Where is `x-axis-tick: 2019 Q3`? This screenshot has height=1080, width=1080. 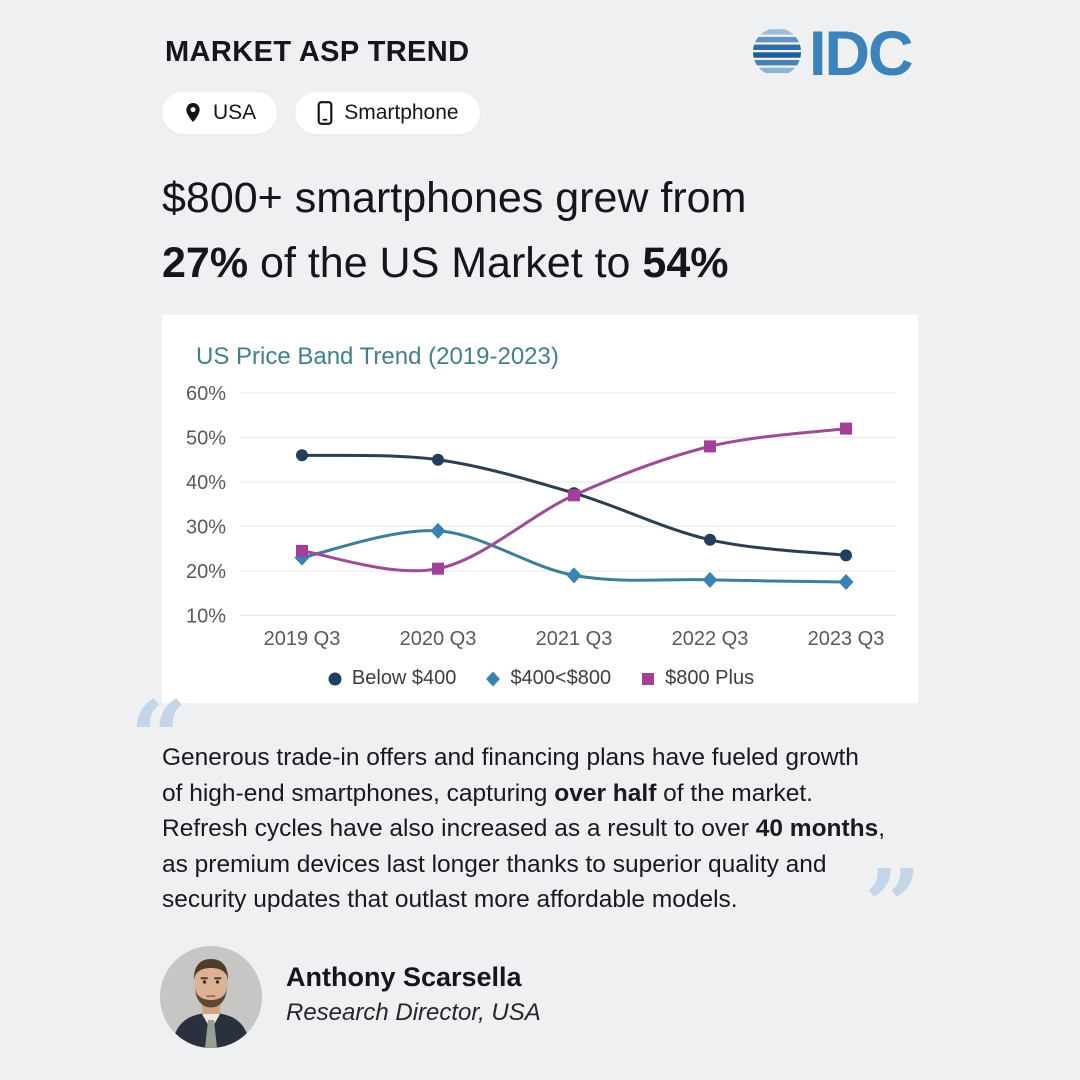 x-axis-tick: 2019 Q3 is located at coordinates (302, 639).